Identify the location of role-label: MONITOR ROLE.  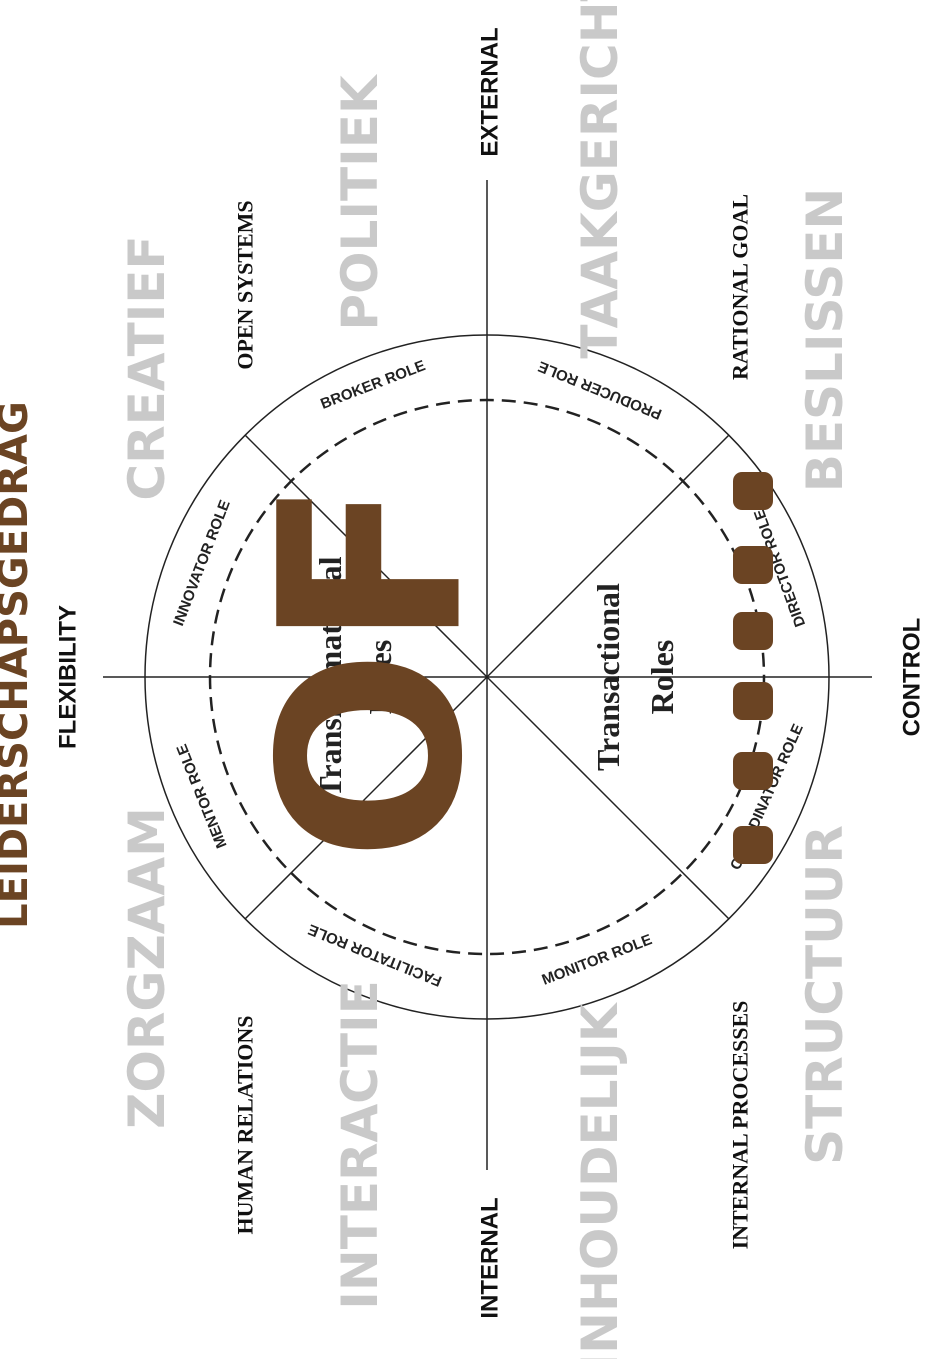
(597, 960).